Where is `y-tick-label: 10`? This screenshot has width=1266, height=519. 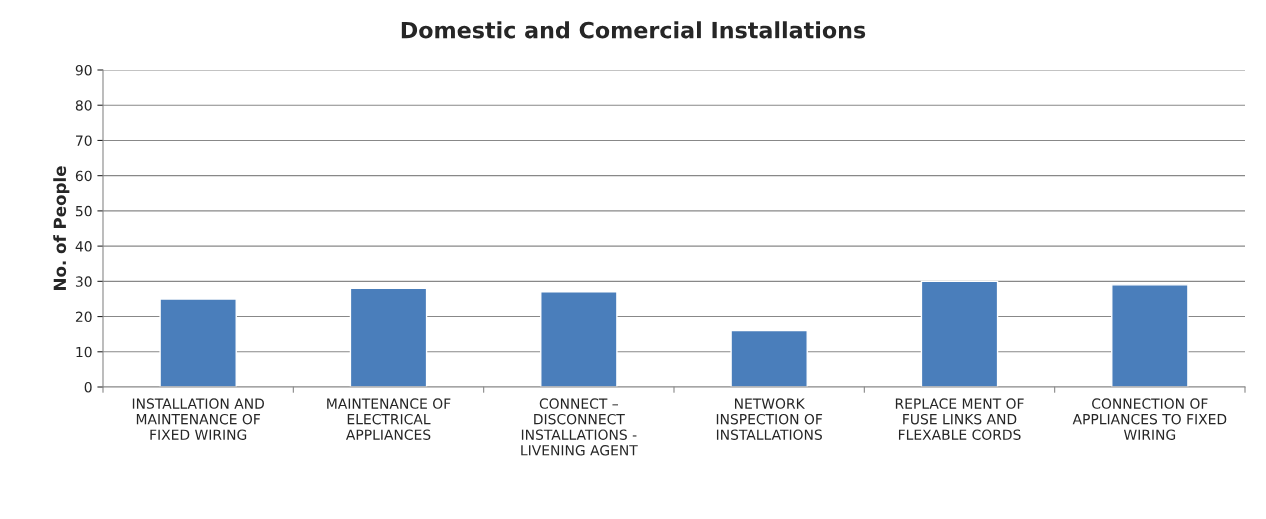
y-tick-label: 10 is located at coordinates (84, 352).